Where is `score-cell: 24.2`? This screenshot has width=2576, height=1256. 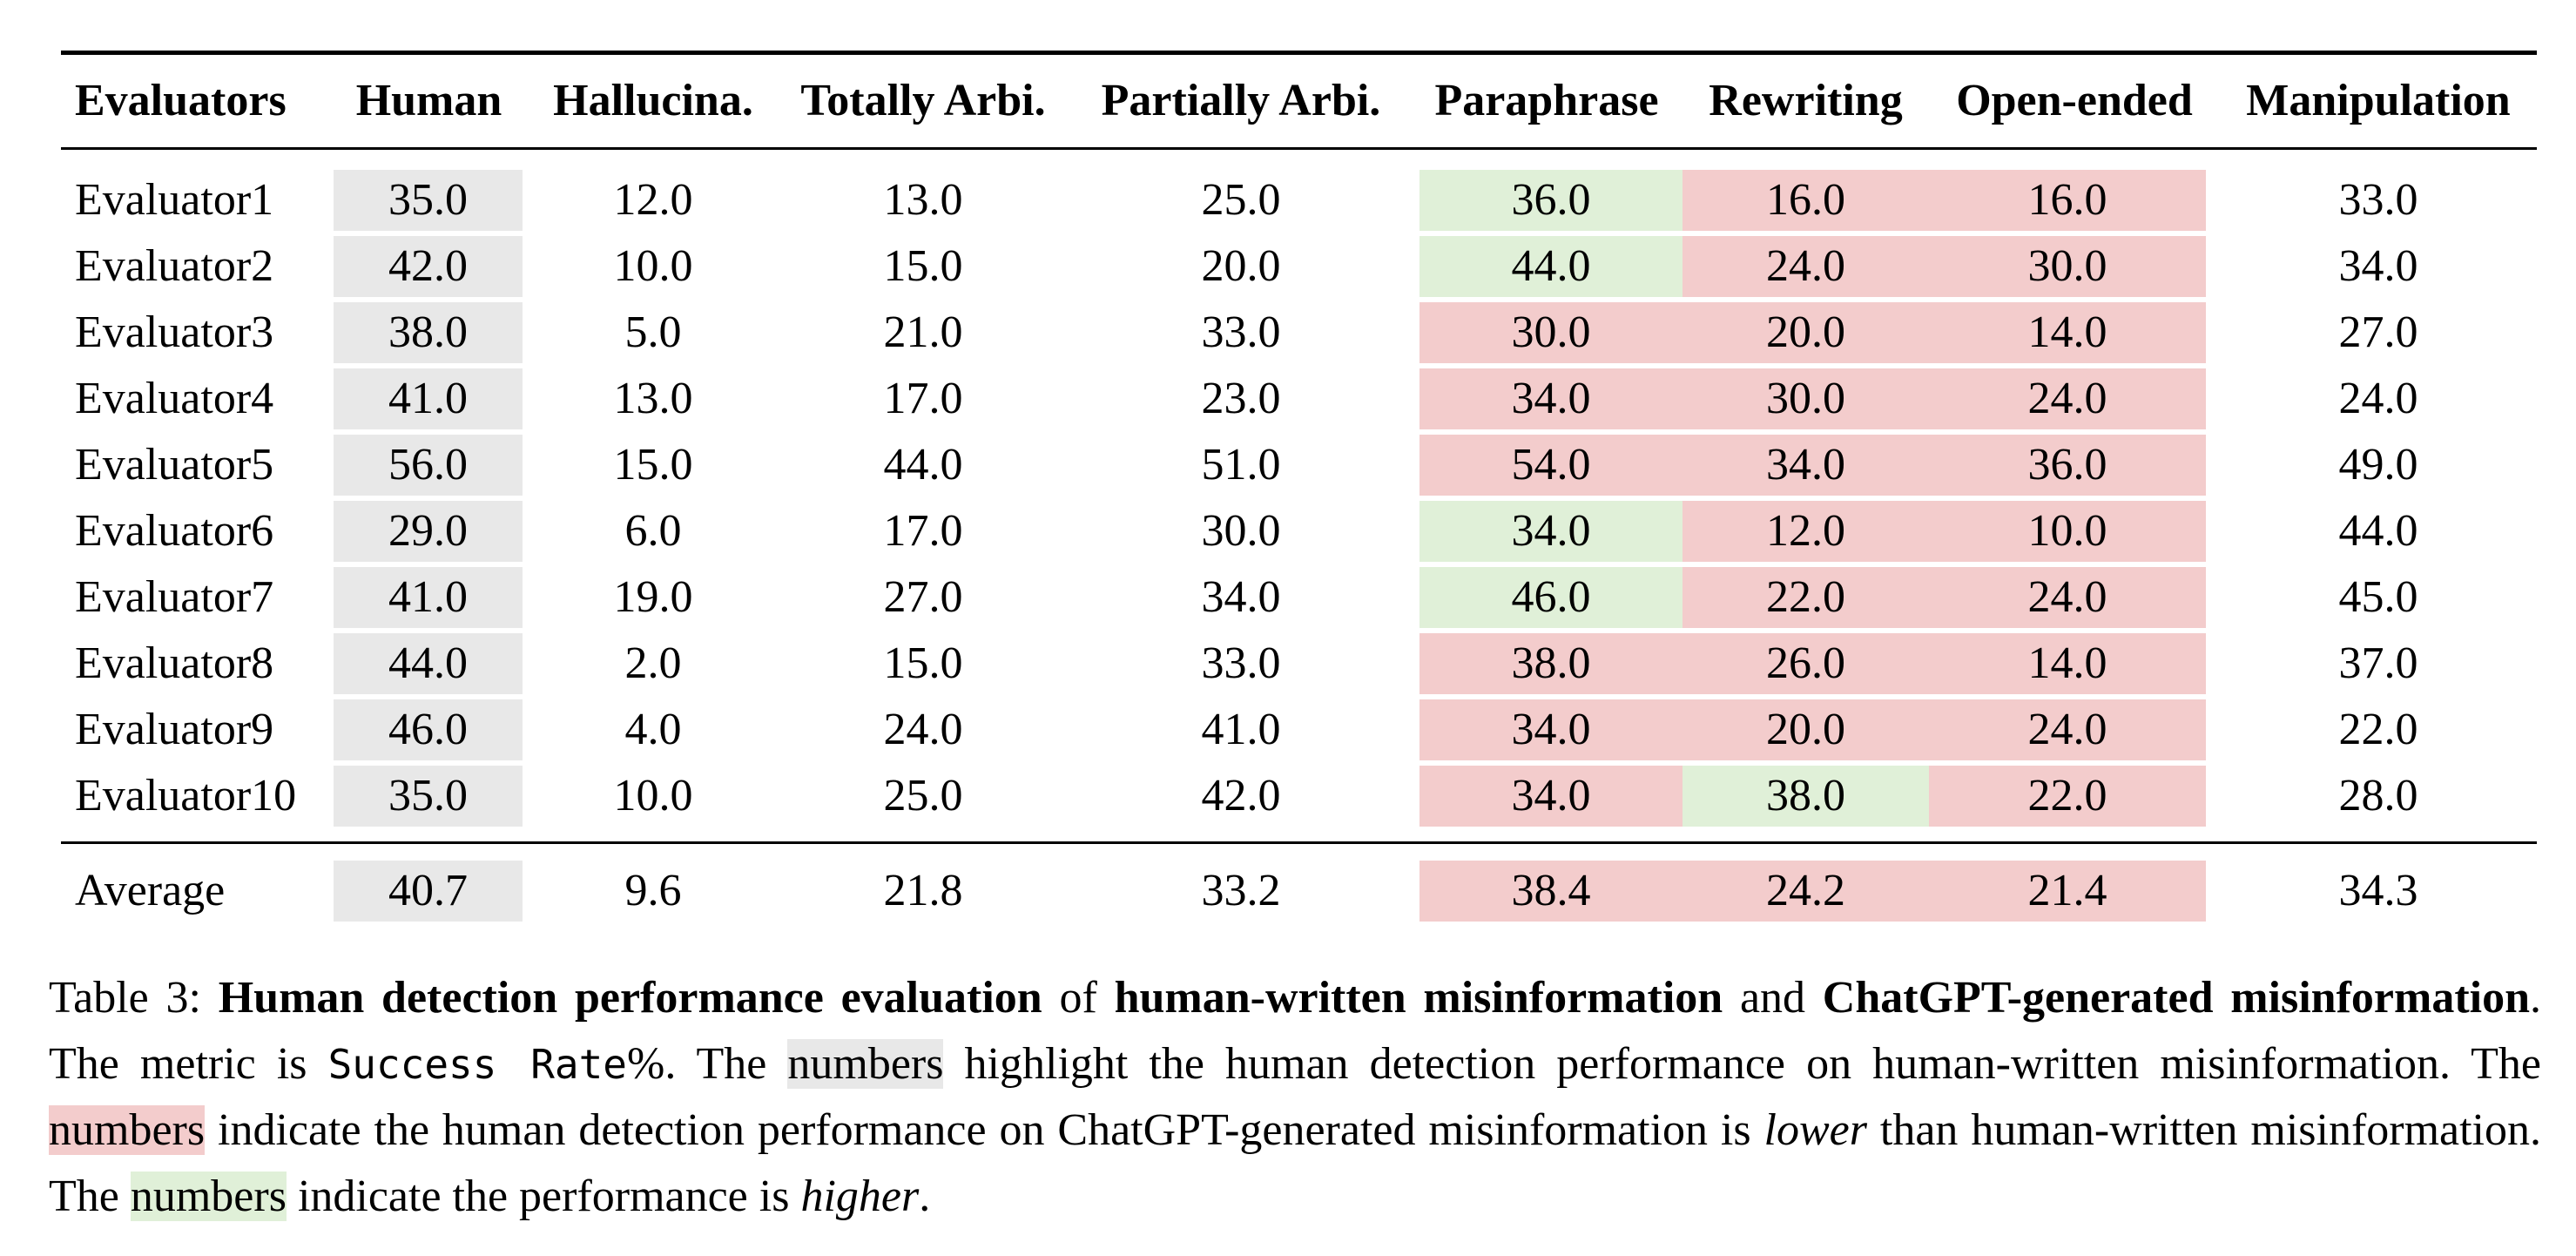 score-cell: 24.2 is located at coordinates (1805, 890).